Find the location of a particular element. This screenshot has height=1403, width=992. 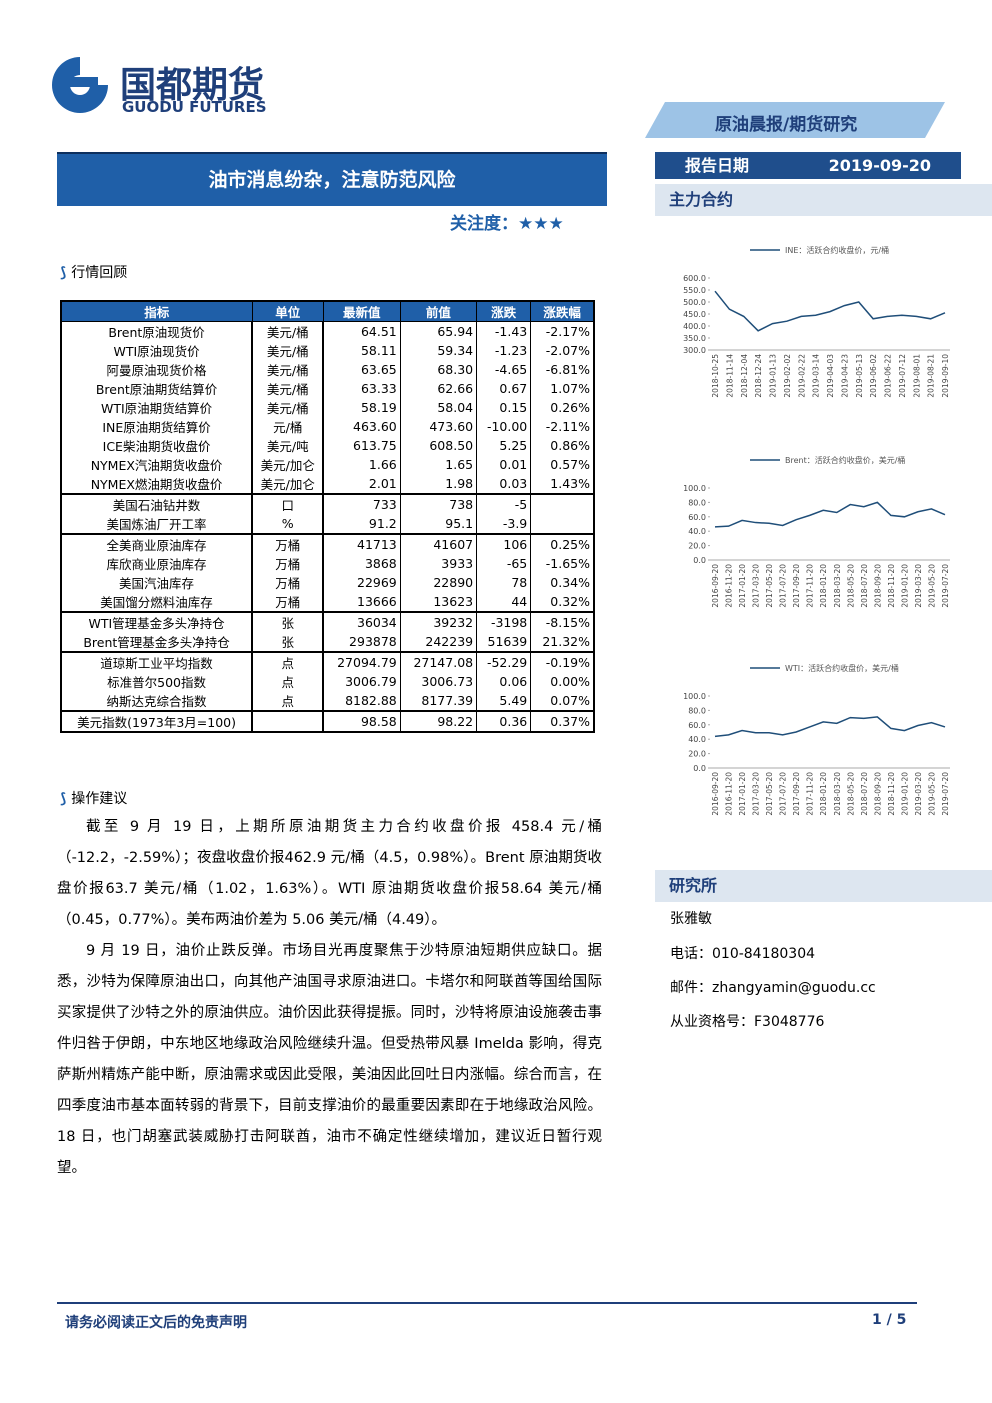

table-cell: -2.17% is located at coordinates (562, 331).